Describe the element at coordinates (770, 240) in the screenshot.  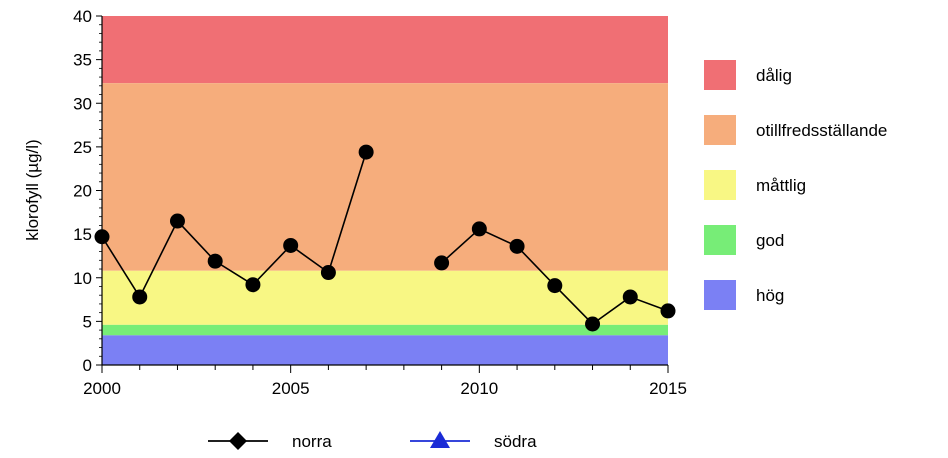
I see `class-label-3: god` at that location.